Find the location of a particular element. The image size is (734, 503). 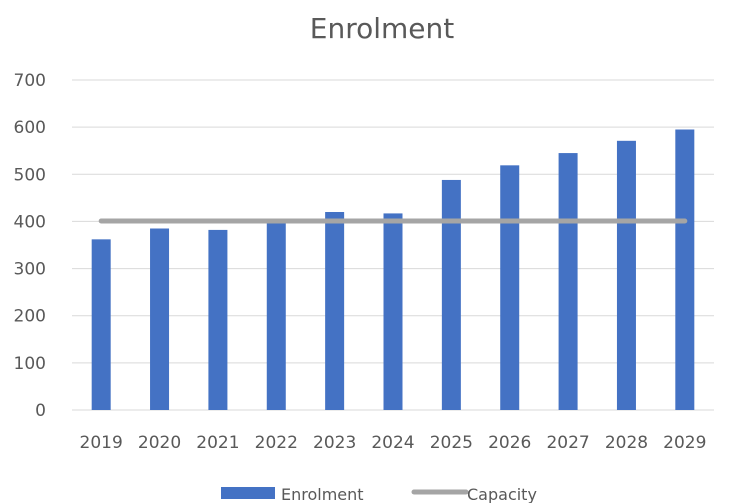

x-tick-label-2024: 2024 is located at coordinates (392, 443).